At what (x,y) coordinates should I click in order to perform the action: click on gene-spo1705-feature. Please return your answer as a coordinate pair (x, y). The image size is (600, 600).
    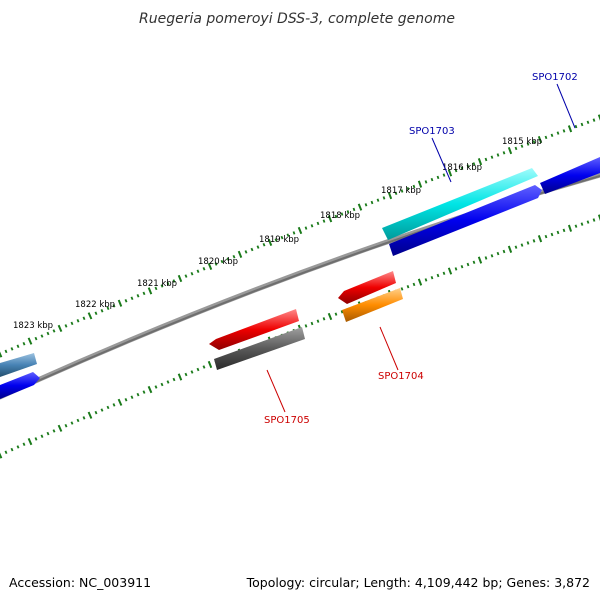
    Looking at the image, I should click on (259, 348).